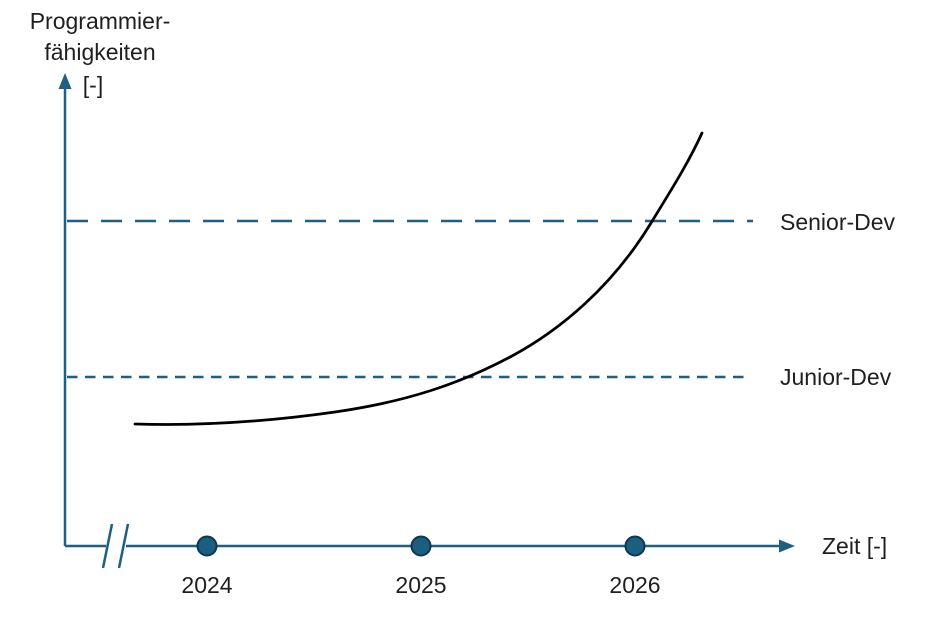 This screenshot has width=940, height=623. What do you see at coordinates (635, 585) in the screenshot?
I see `x-tick-2026: 2026` at bounding box center [635, 585].